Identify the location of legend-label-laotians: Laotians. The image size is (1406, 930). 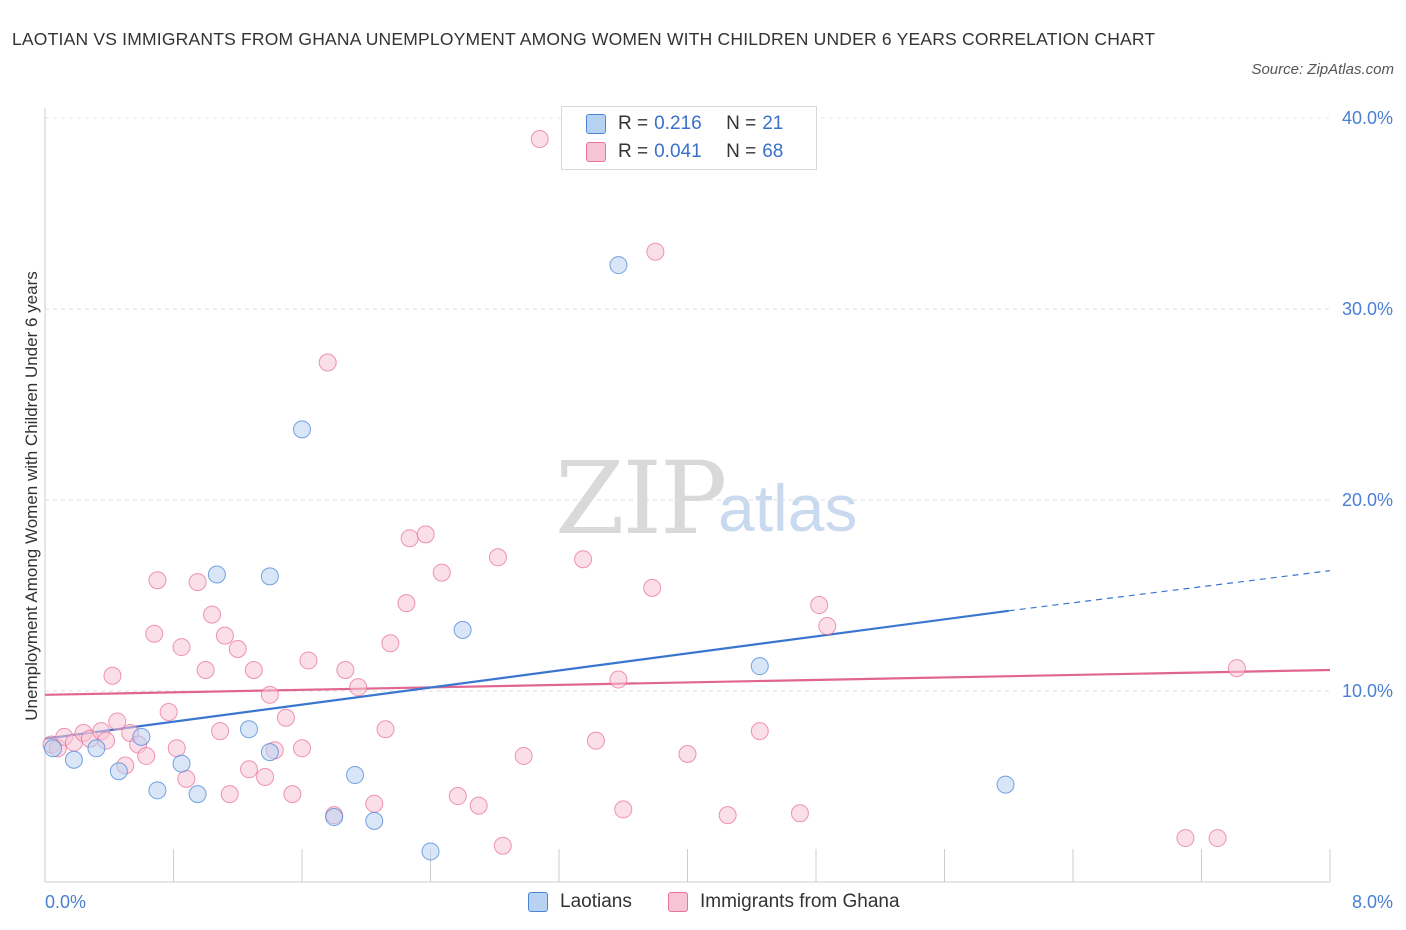
(596, 901).